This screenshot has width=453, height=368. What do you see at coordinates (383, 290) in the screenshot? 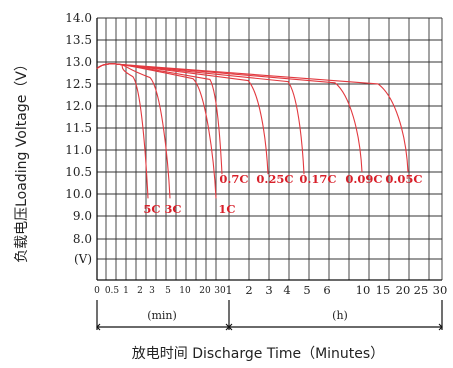
I see `x-tick-h-15: 15` at bounding box center [383, 290].